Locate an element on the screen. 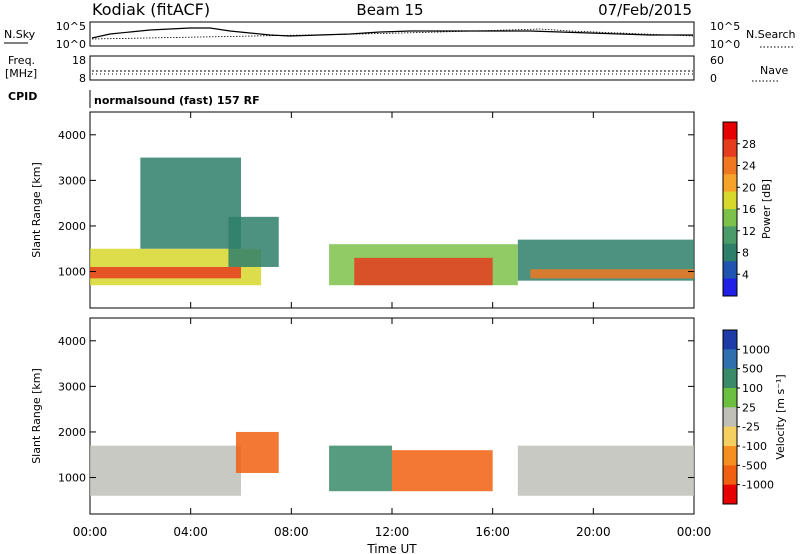  nsky-panel is located at coordinates (392, 34).